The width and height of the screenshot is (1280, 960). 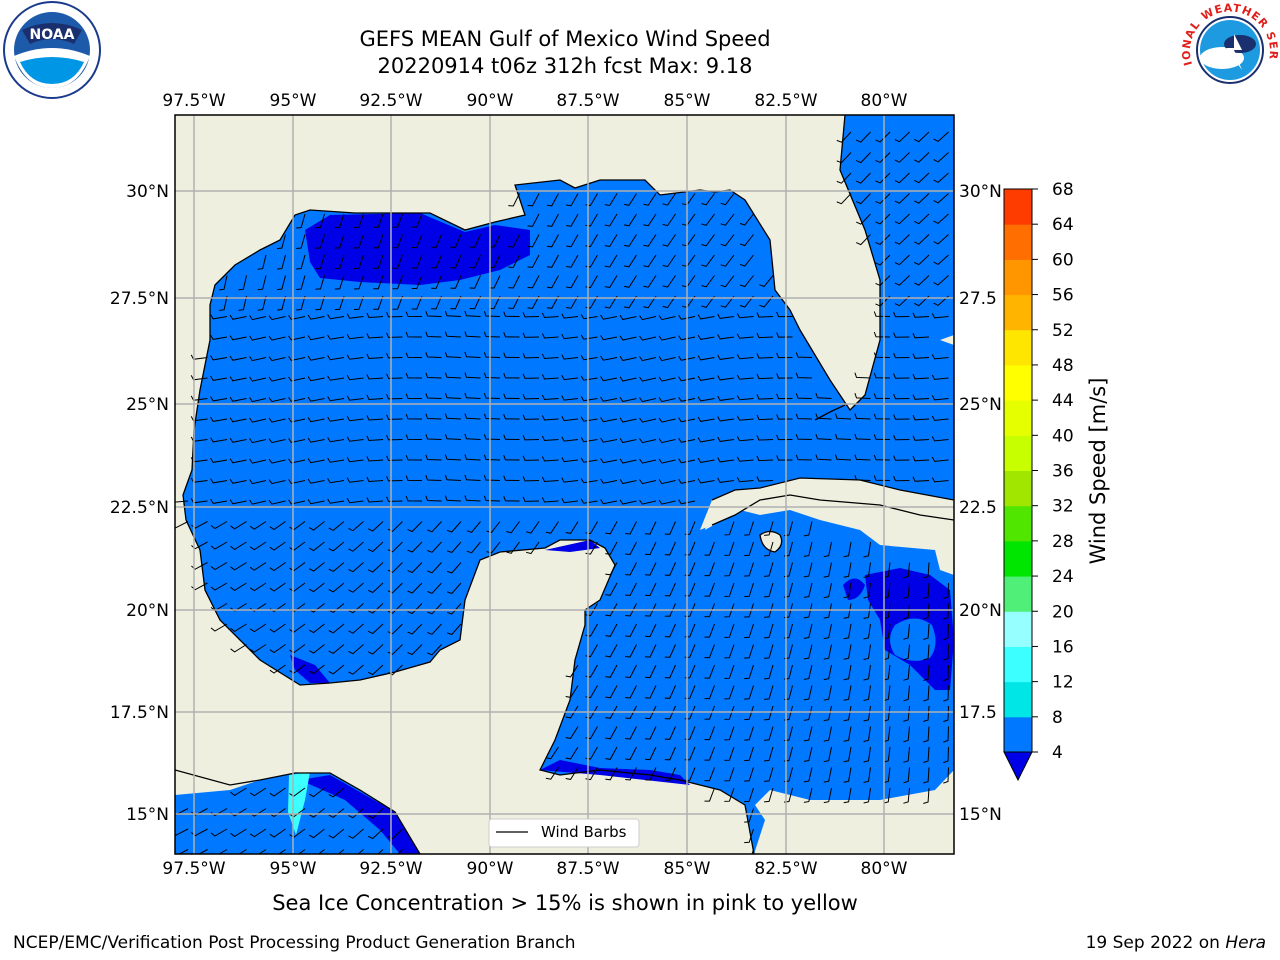 What do you see at coordinates (1063, 683) in the screenshot?
I see `colorbar-tick-label: 12` at bounding box center [1063, 683].